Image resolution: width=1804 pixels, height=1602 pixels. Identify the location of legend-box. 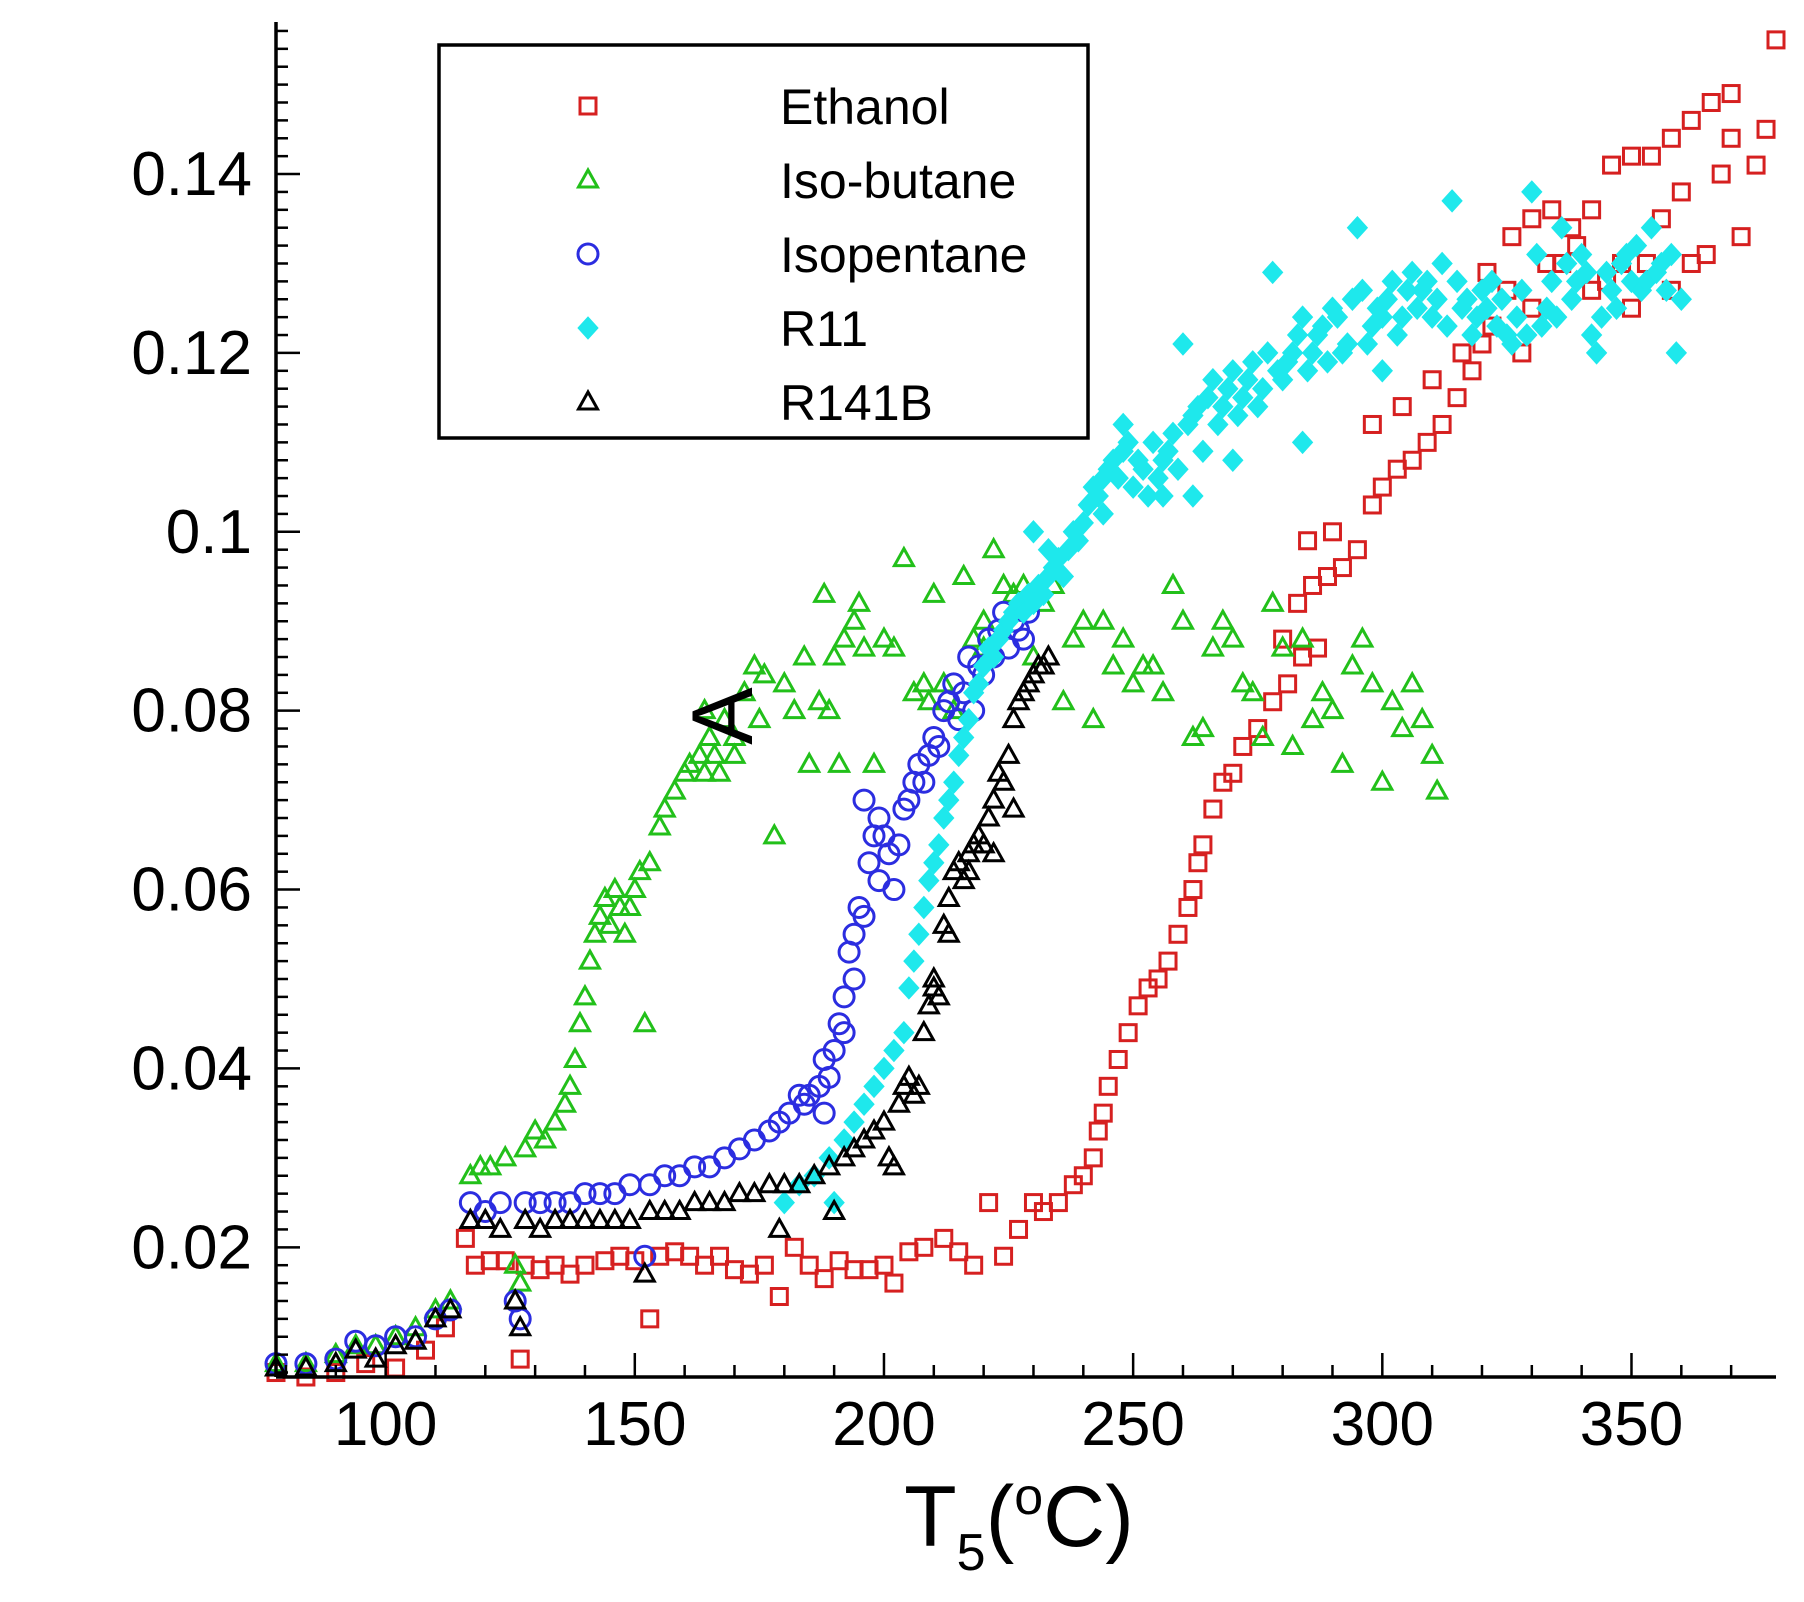
(763, 241).